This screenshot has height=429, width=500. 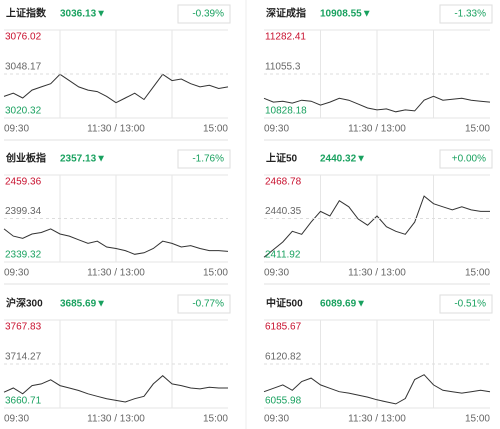 I want to click on y-tick-label: 10828.18, so click(x=286, y=111).